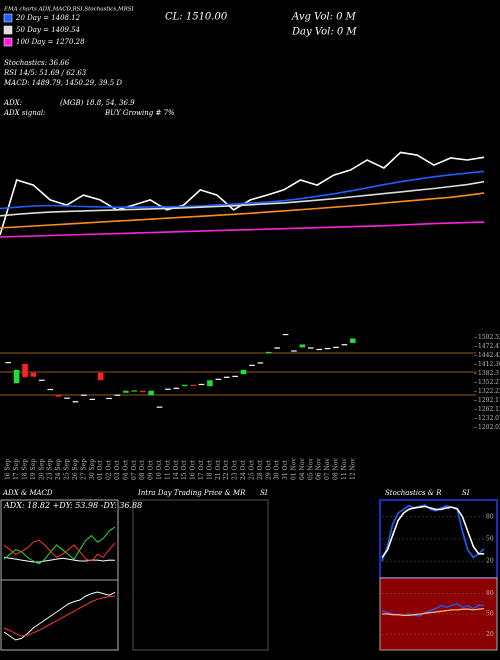 The height and width of the screenshot is (660, 500). I want to click on x-tick-label: 05 Nov, so click(310, 469).